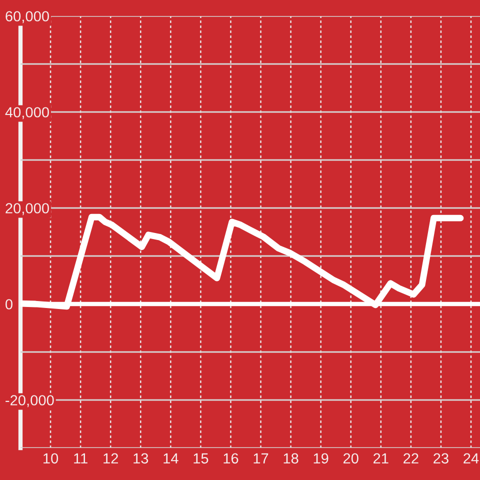 The height and width of the screenshot is (480, 480). I want to click on x-tick-label: 10, so click(51, 458).